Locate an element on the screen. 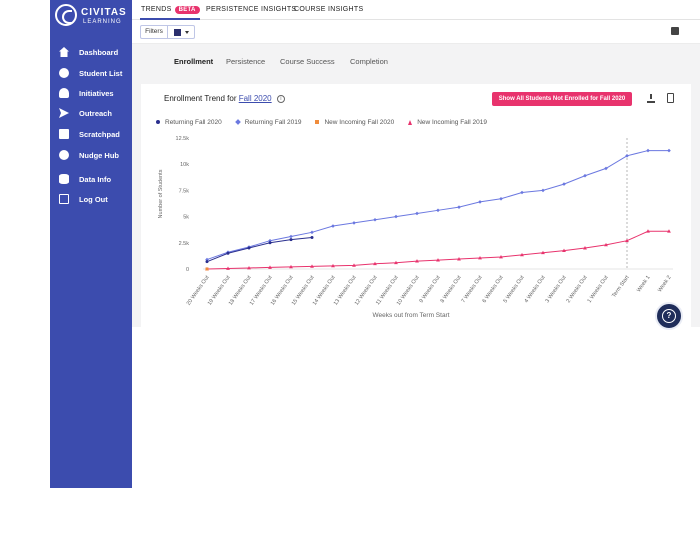 The width and height of the screenshot is (700, 550). tab-trends: TRENDS BETA is located at coordinates (170, 10).